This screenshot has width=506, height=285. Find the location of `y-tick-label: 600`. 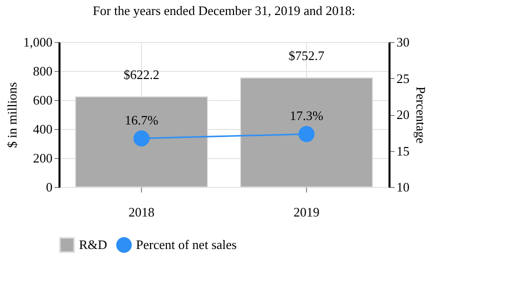

y-tick-label: 600 is located at coordinates (42, 100).